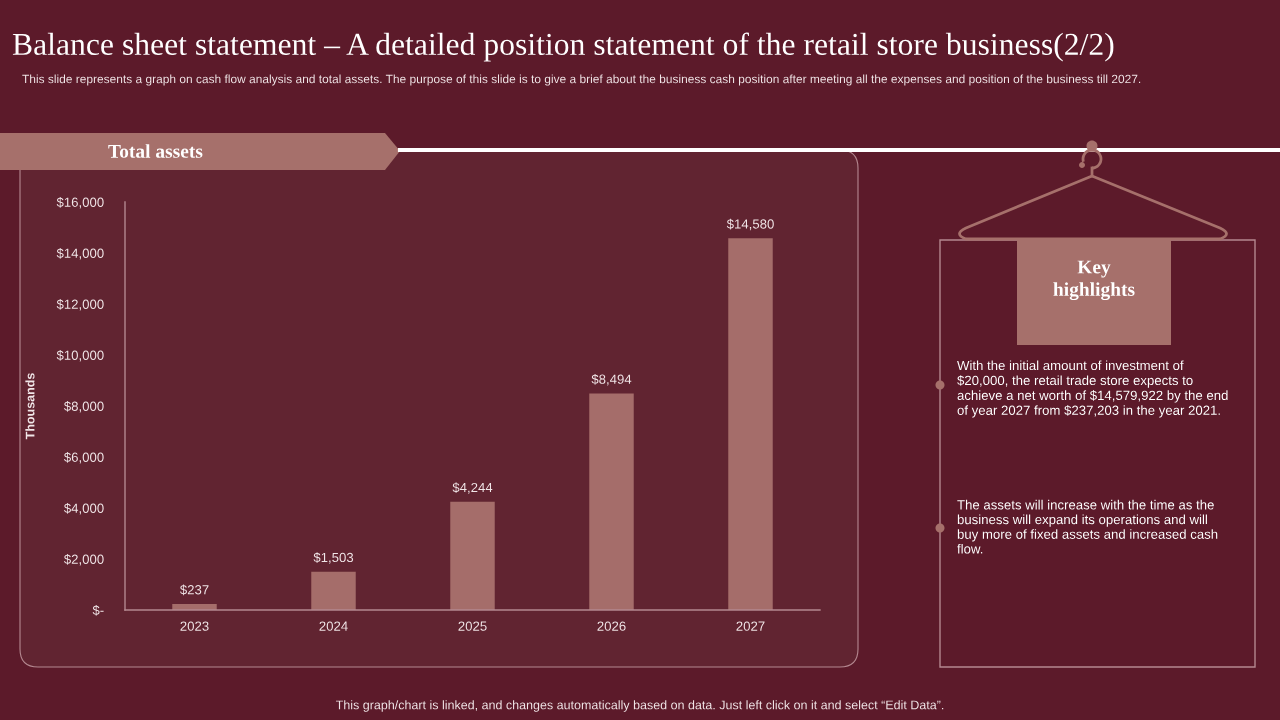 Image resolution: width=1280 pixels, height=720 pixels. What do you see at coordinates (1087, 526) in the screenshot?
I see `text: The assets will increase with the time as the business will expand its operations and will buy more of fixed assets and increased cash flow.` at bounding box center [1087, 526].